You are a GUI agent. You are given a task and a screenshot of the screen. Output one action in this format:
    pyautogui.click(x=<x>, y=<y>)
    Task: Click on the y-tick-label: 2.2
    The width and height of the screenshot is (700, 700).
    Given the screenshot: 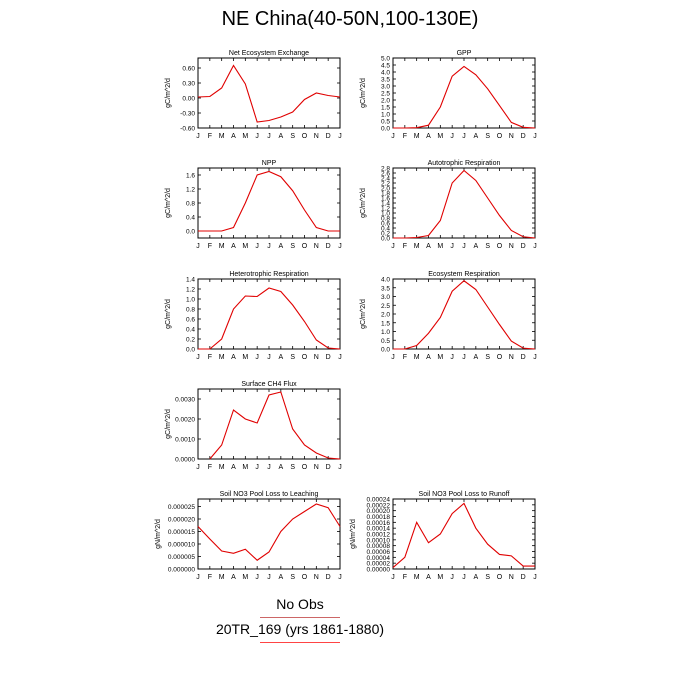 What is the action you would take?
    pyautogui.click(x=385, y=184)
    